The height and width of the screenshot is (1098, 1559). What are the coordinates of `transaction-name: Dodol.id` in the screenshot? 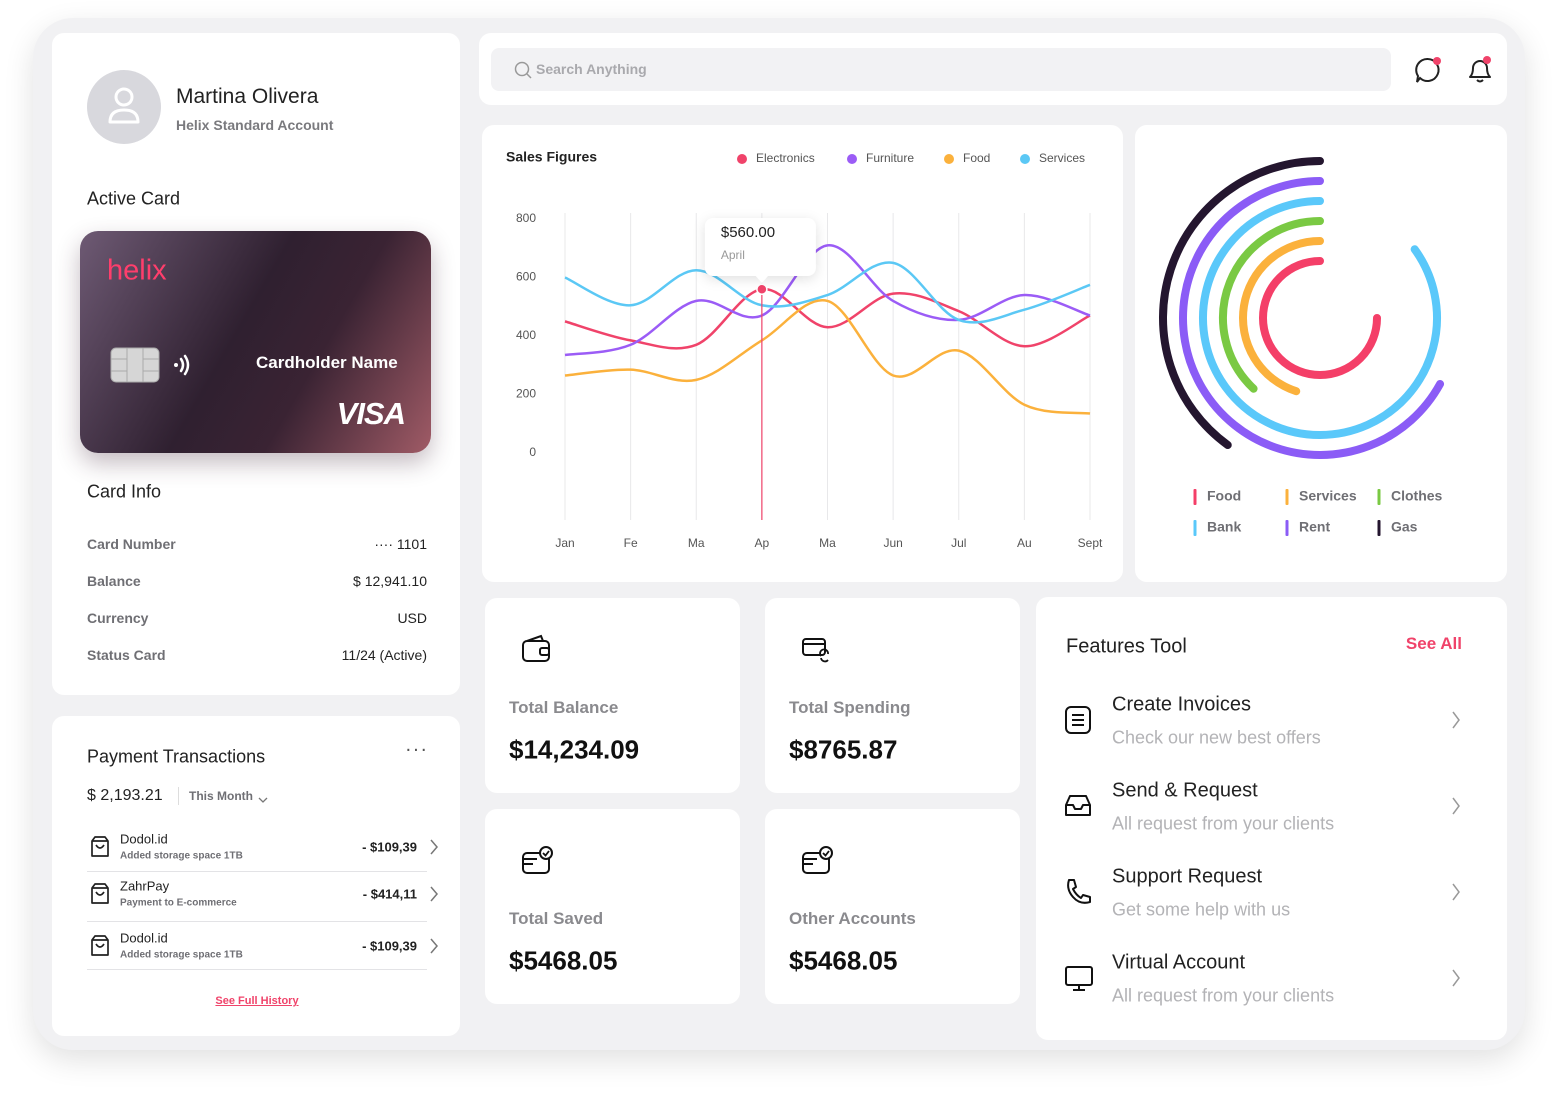 It's located at (144, 938).